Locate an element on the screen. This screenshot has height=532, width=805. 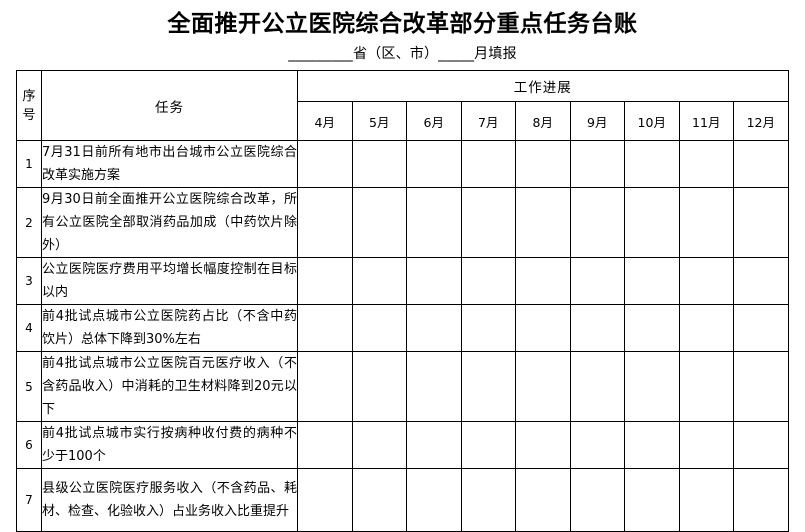
header-month-7: 7月 is located at coordinates (488, 121).